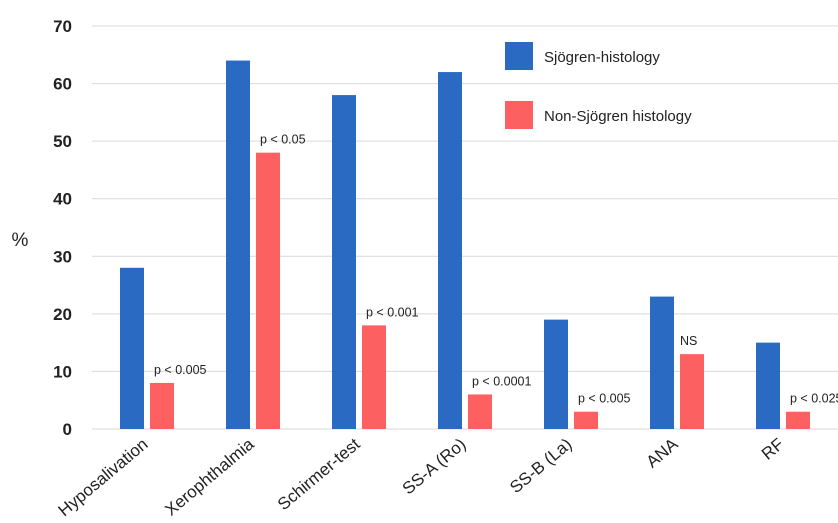 This screenshot has width=838, height=523. Describe the element at coordinates (392, 312) in the screenshot. I see `significance-annotation: p < 0.001` at that location.